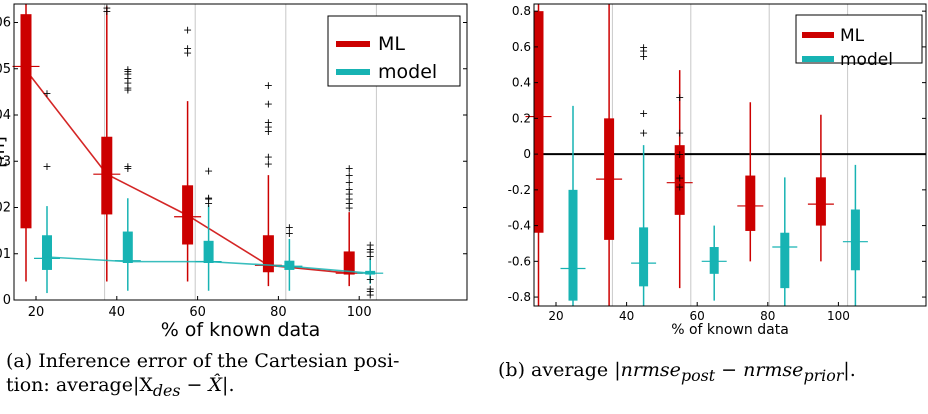  Describe the element at coordinates (519, 261) in the screenshot. I see `y-tick-label: -0.6` at that location.